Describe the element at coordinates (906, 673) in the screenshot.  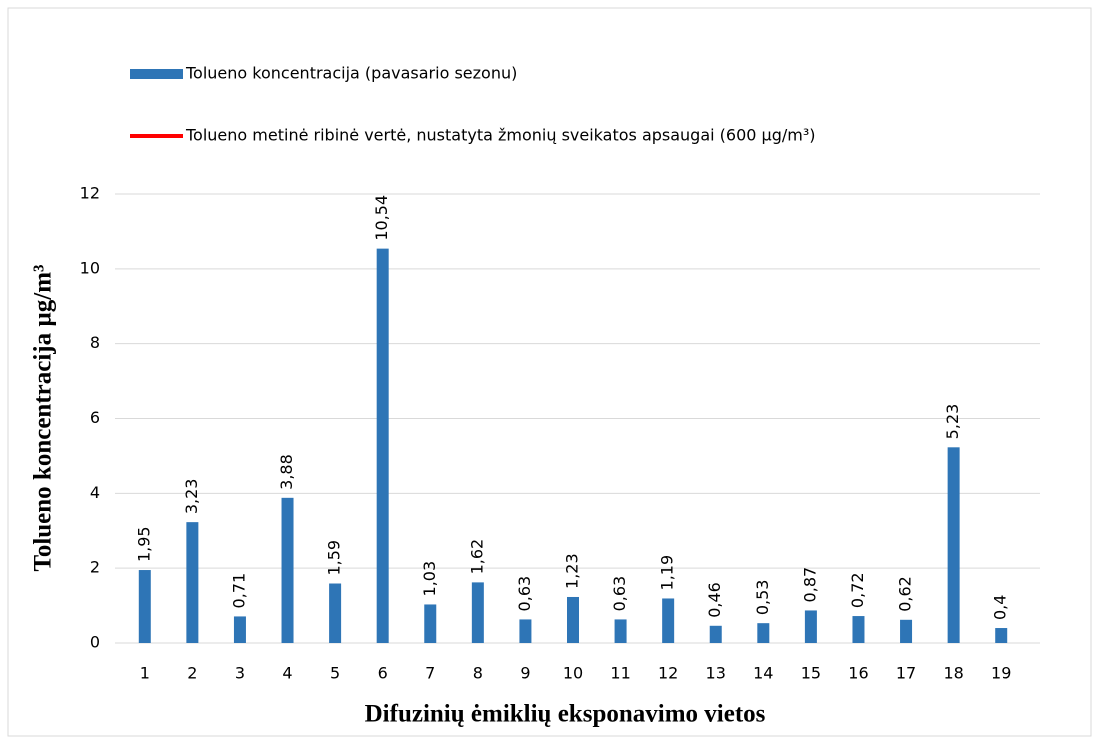
I see `x-tick-label: 17` at that location.